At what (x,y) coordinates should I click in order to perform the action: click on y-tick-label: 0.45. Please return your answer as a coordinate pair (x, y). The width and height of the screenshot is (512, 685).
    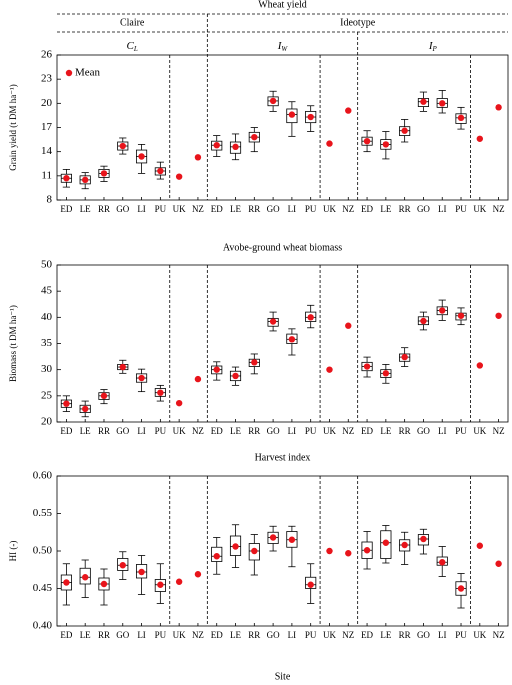
    Looking at the image, I should click on (43, 588).